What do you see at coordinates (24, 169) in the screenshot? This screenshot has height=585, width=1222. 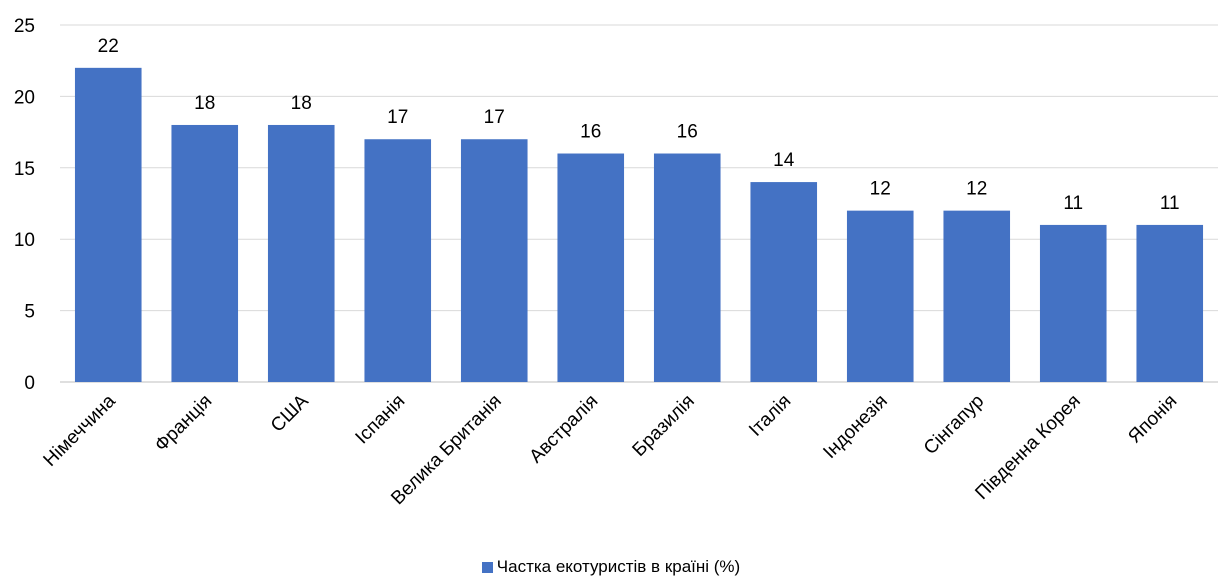 I see `y-tick-label: 15` at bounding box center [24, 169].